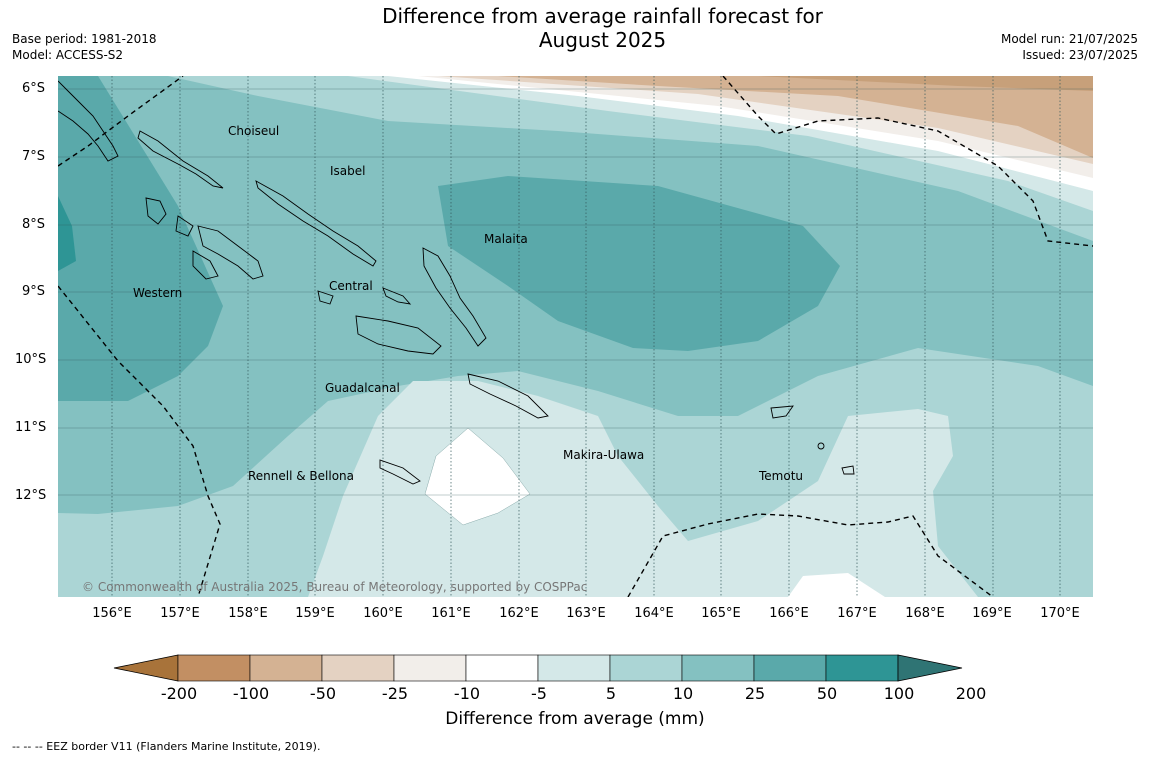 Image resolution: width=1150 pixels, height=758 pixels. I want to click on lon-label: 169°E, so click(992, 613).